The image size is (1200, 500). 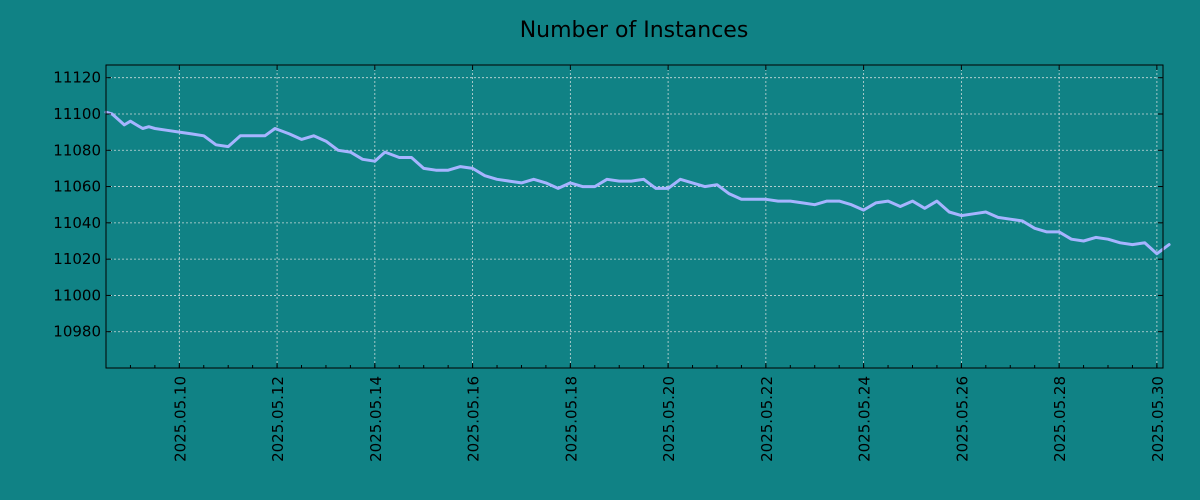 What do you see at coordinates (767, 419) in the screenshot?
I see `x-tick-label-6: 2025.05.22` at bounding box center [767, 419].